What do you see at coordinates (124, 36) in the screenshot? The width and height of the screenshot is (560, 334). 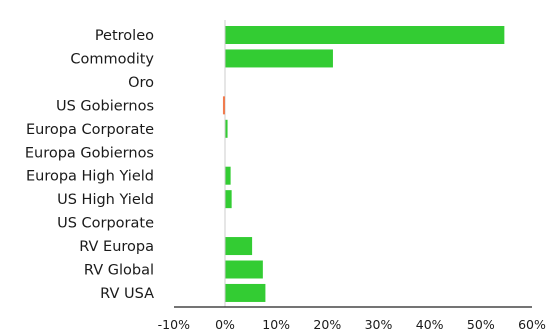 I see `category-label: Petroleo` at bounding box center [124, 36].